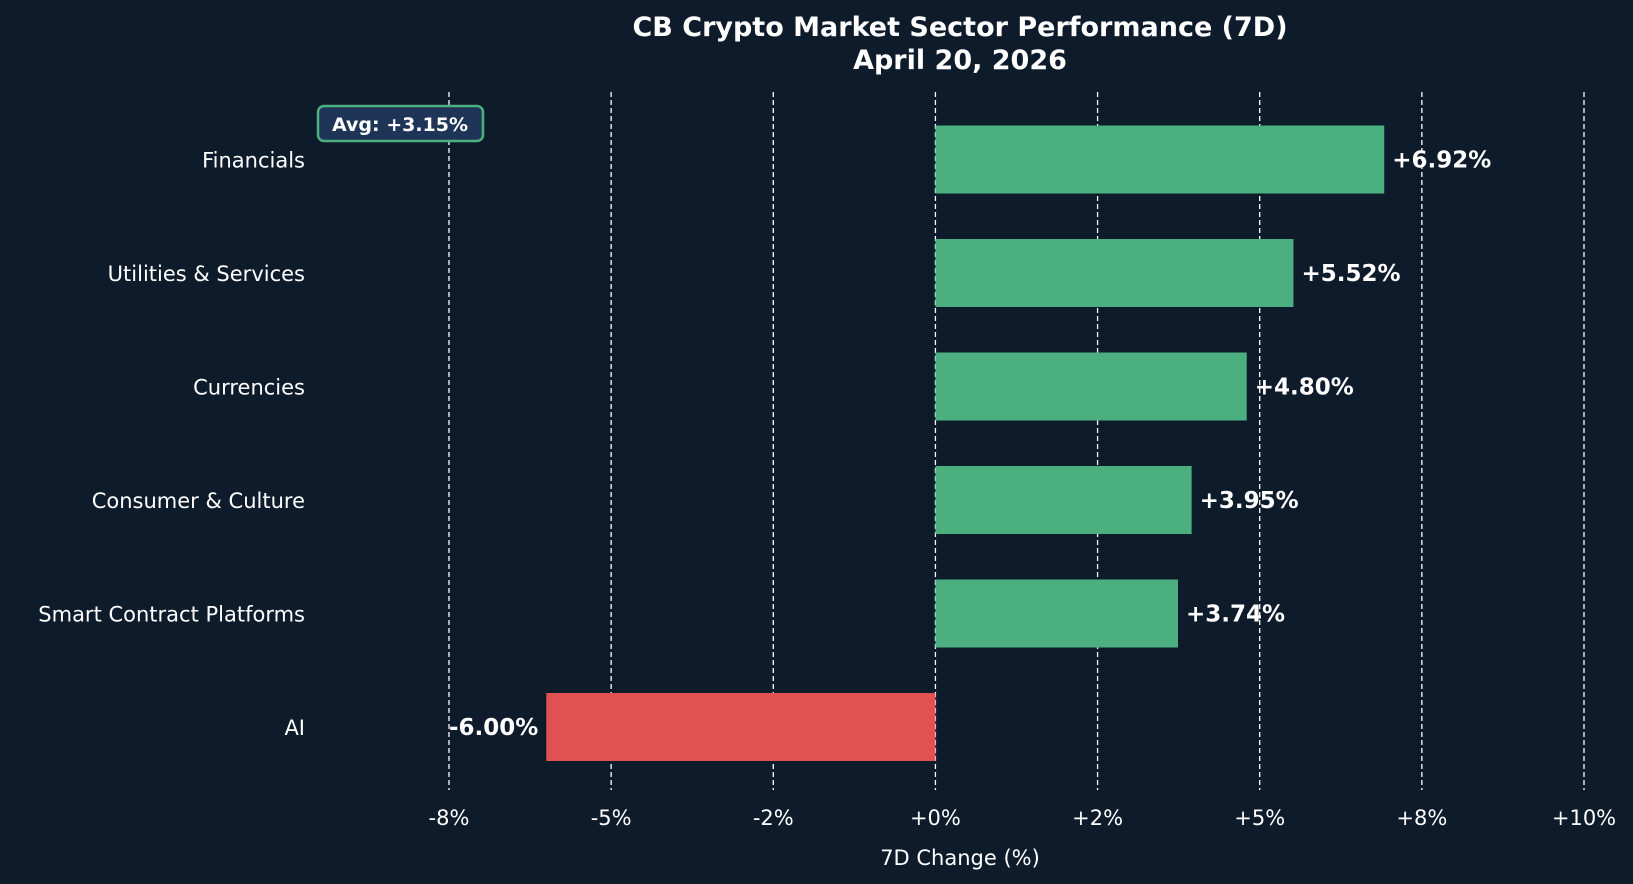 The image size is (1633, 884). I want to click on x-tick-label-7: +10%, so click(1584, 818).